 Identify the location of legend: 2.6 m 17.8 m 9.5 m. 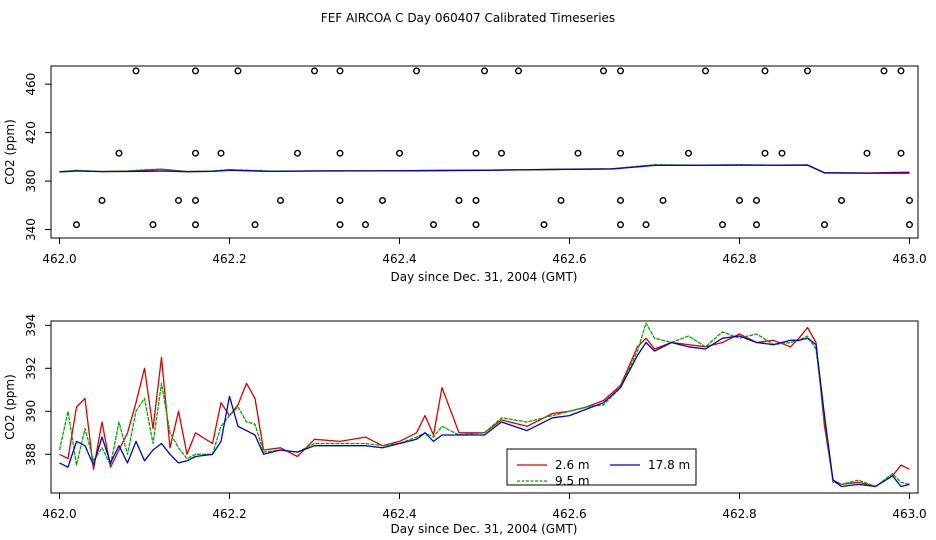
(601, 468).